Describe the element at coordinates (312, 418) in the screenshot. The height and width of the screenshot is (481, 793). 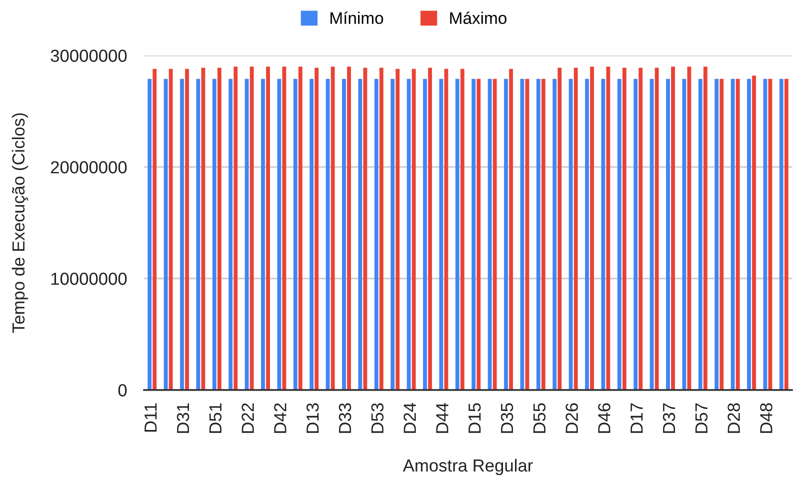
I see `x-tick-label: D13` at that location.